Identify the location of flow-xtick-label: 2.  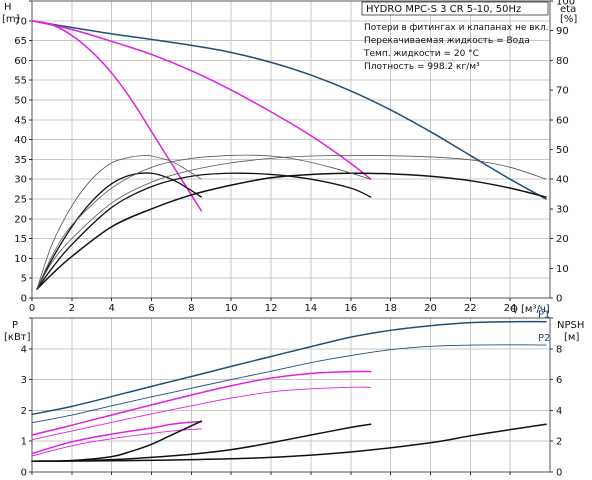
(72, 308).